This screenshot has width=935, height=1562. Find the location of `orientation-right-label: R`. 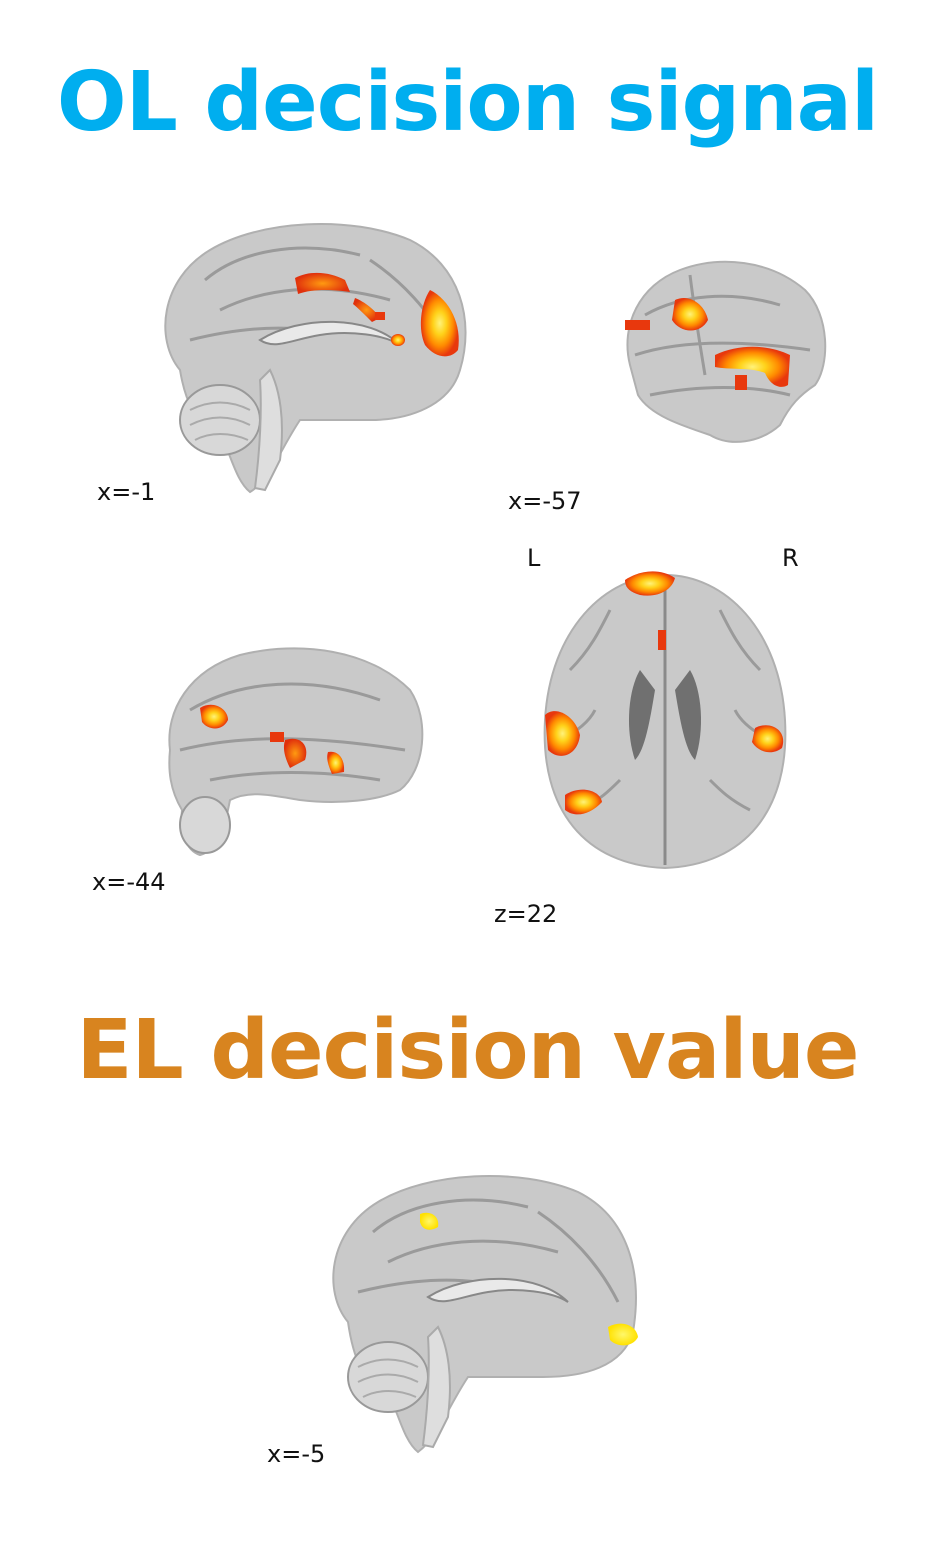

orientation-right-label: R is located at coordinates (790, 558).